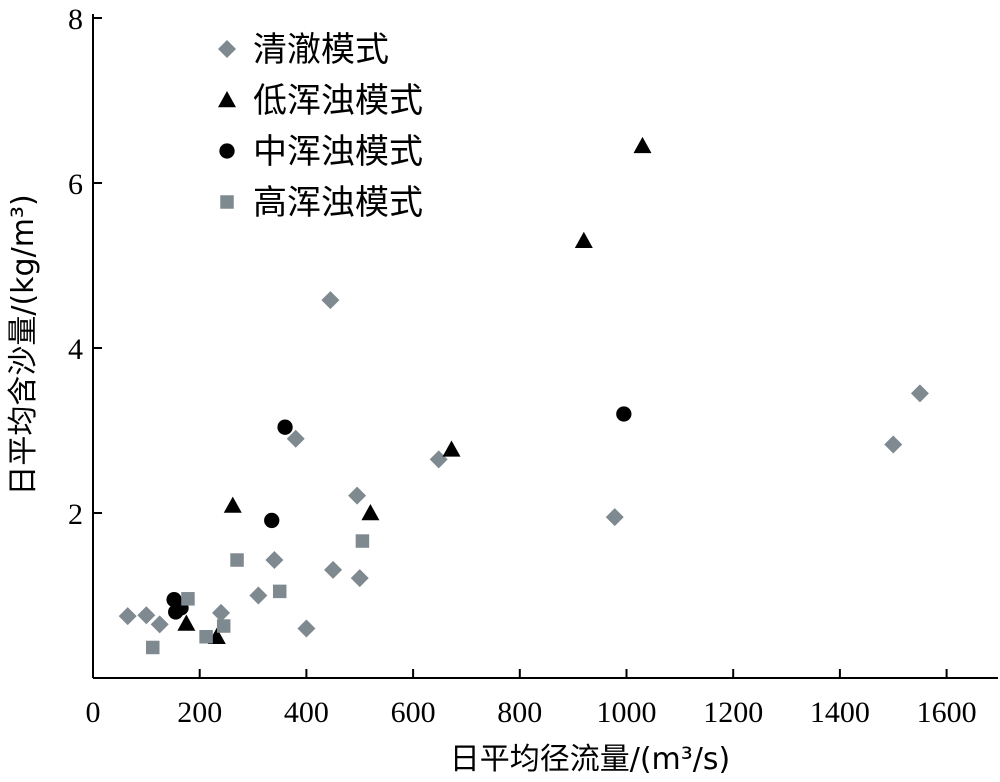 This screenshot has width=1000, height=782. Describe the element at coordinates (338, 152) in the screenshot. I see `legend-label: 中浑浊模式` at that location.